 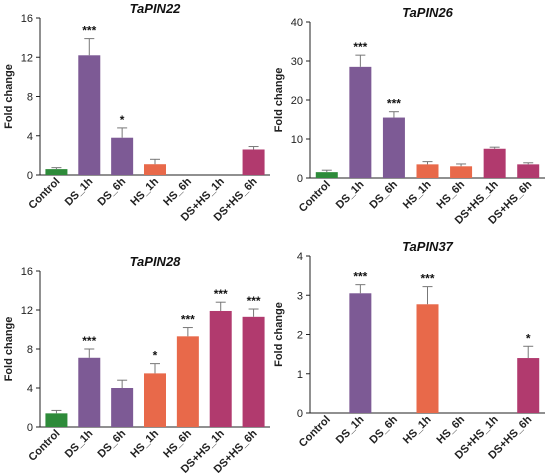 I want to click on chart-title: TaPIN28, so click(x=156, y=261).